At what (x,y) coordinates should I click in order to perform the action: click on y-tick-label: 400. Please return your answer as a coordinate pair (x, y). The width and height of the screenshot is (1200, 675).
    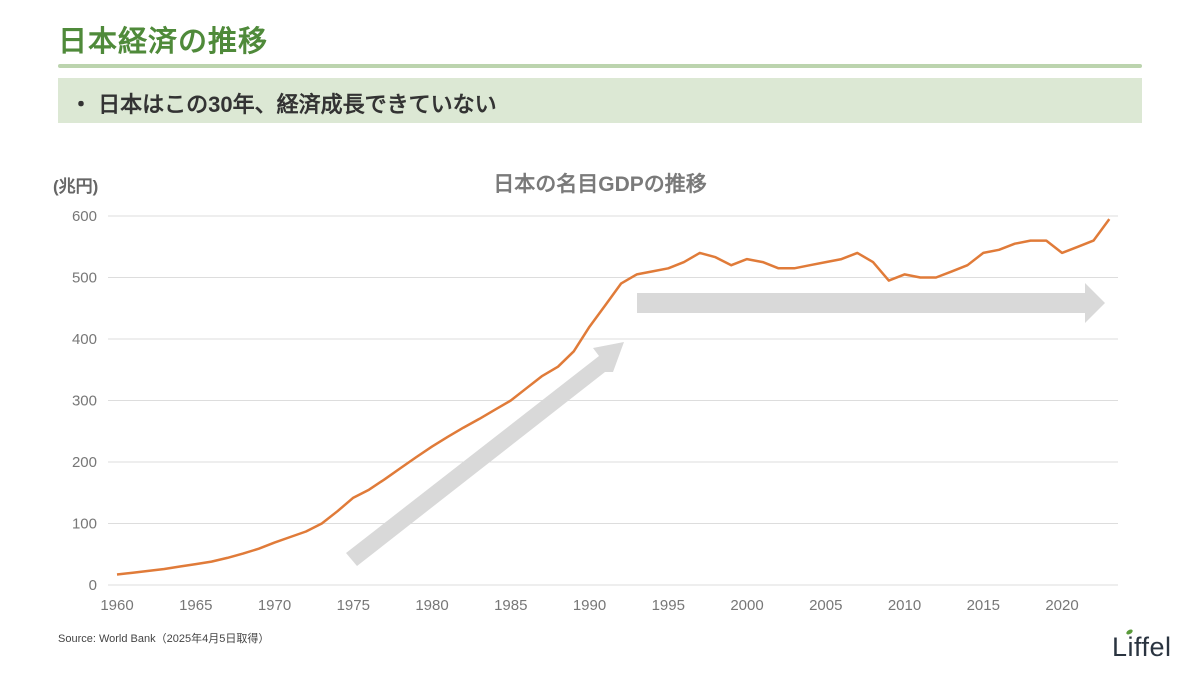
    Looking at the image, I should click on (84, 339).